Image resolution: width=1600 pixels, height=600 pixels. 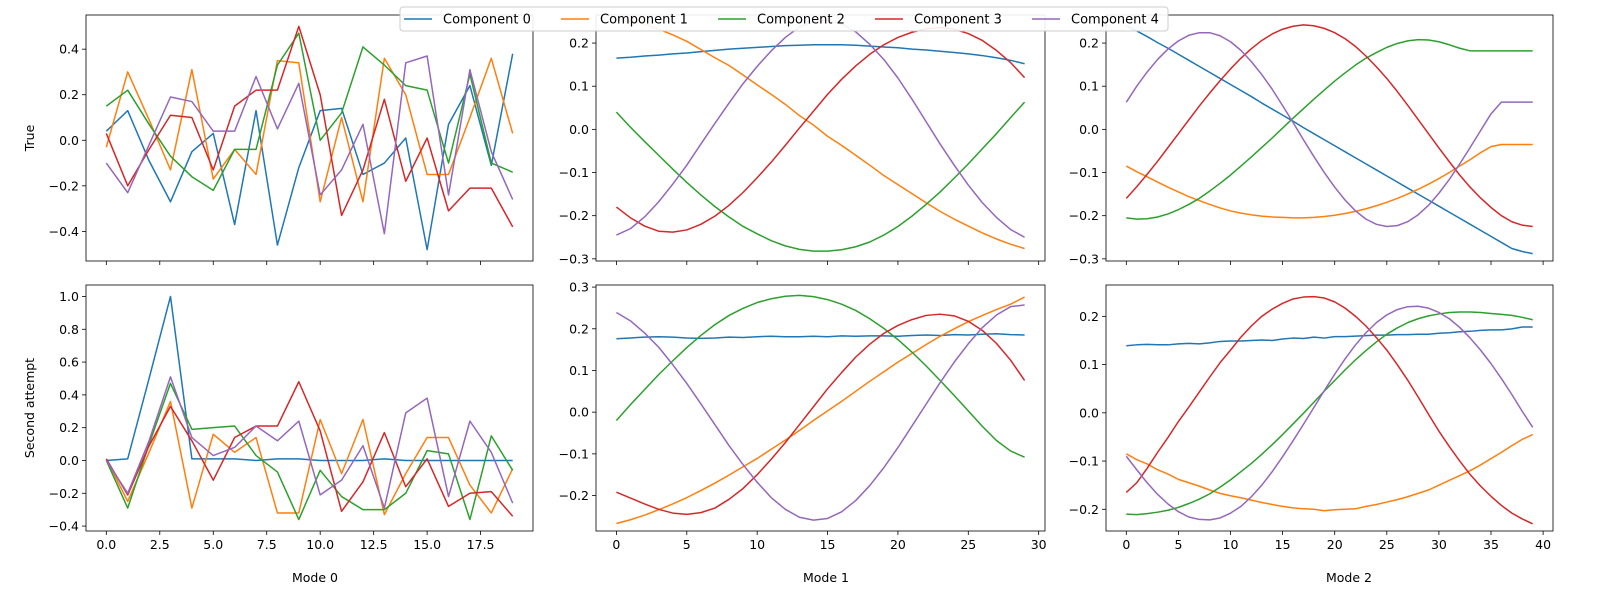 What do you see at coordinates (315, 577) in the screenshot?
I see `xlabel-mode-0: Mode 0` at bounding box center [315, 577].